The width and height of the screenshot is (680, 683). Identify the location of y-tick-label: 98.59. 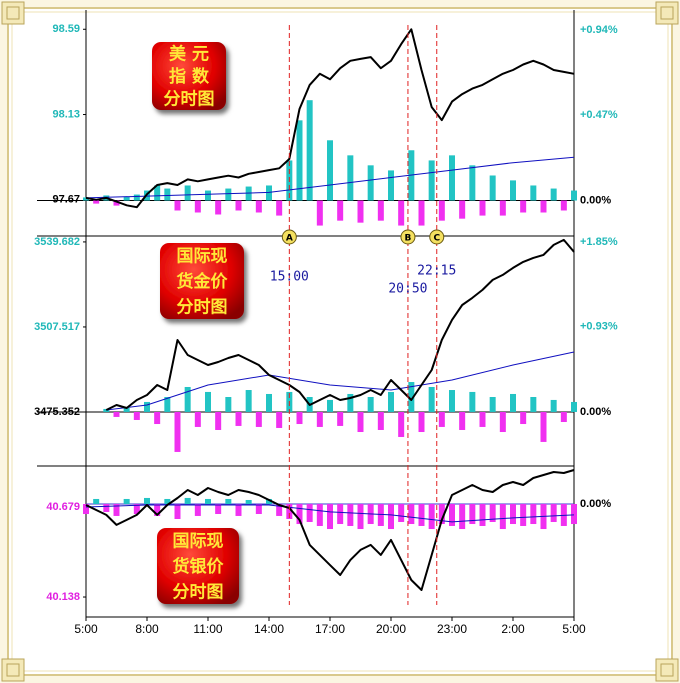
(66, 29).